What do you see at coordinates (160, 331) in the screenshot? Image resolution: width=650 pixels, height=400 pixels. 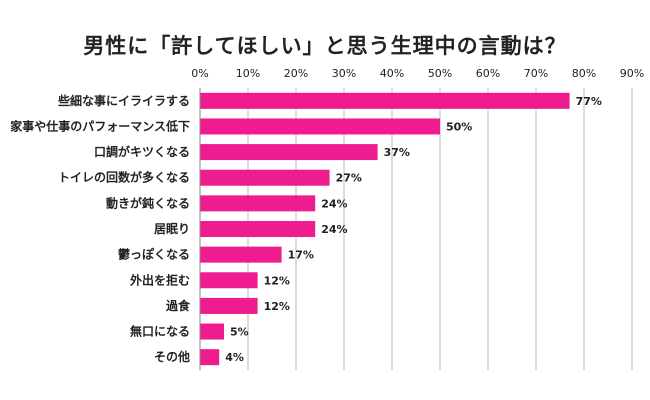 I see `category-label: 無口になる` at bounding box center [160, 331].